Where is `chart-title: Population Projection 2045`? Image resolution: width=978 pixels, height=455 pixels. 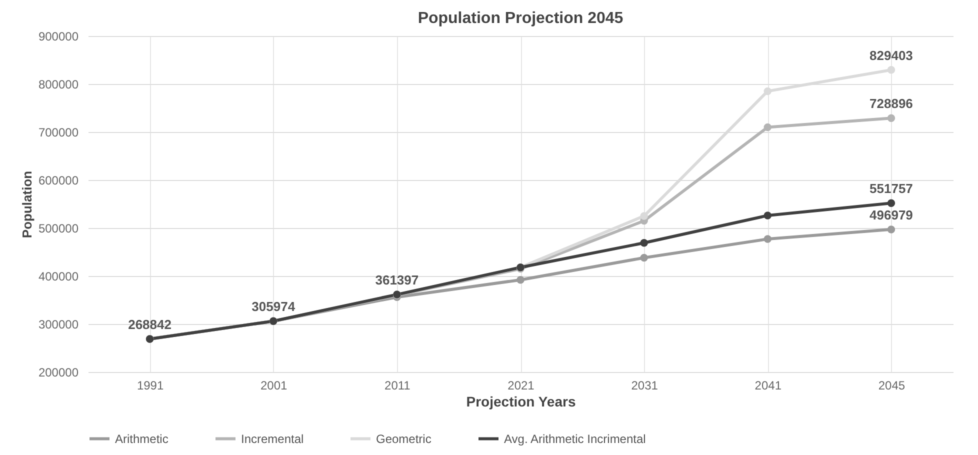 chart-title: Population Projection 2045 is located at coordinates (521, 18).